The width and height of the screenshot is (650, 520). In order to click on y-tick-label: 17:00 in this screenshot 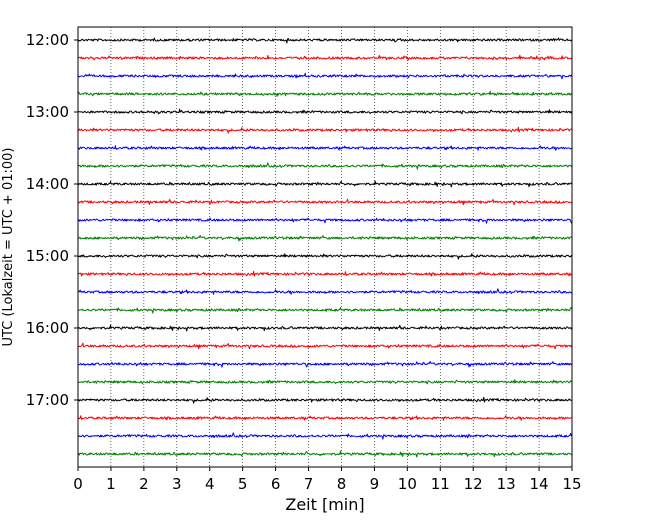, I will do `click(47, 400)`.